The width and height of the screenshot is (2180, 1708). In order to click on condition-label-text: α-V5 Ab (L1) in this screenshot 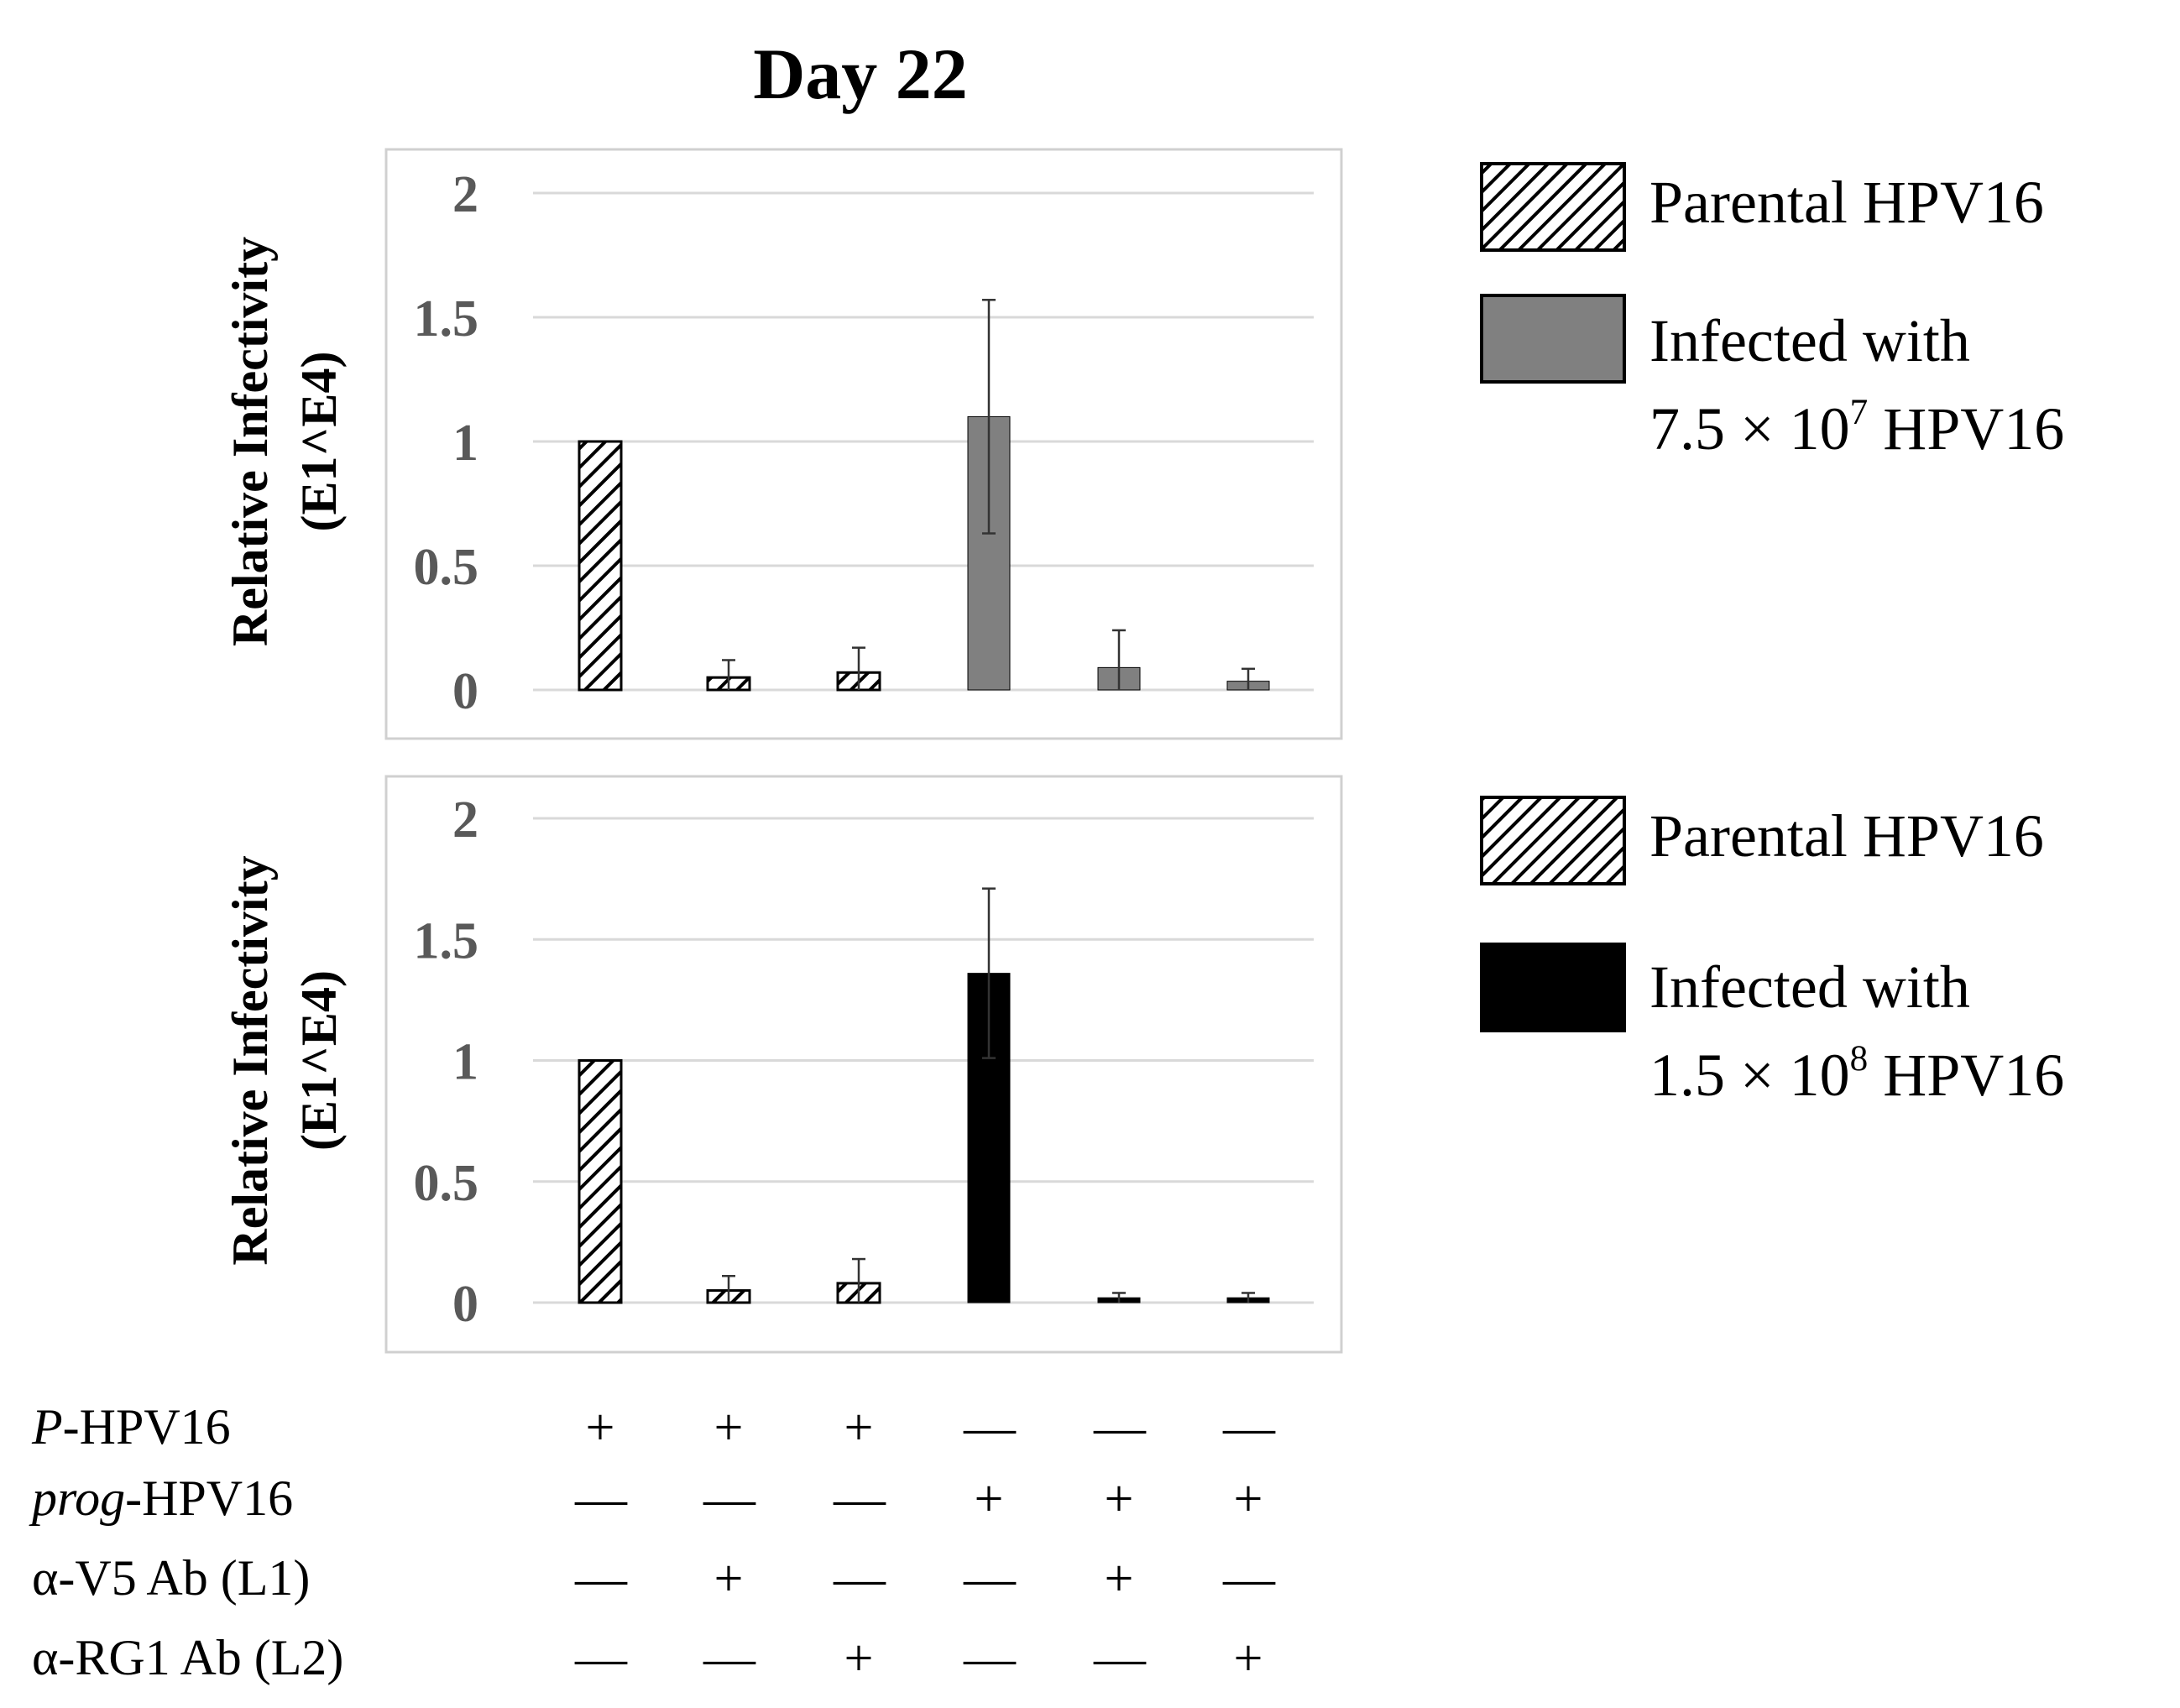, I will do `click(171, 1578)`.